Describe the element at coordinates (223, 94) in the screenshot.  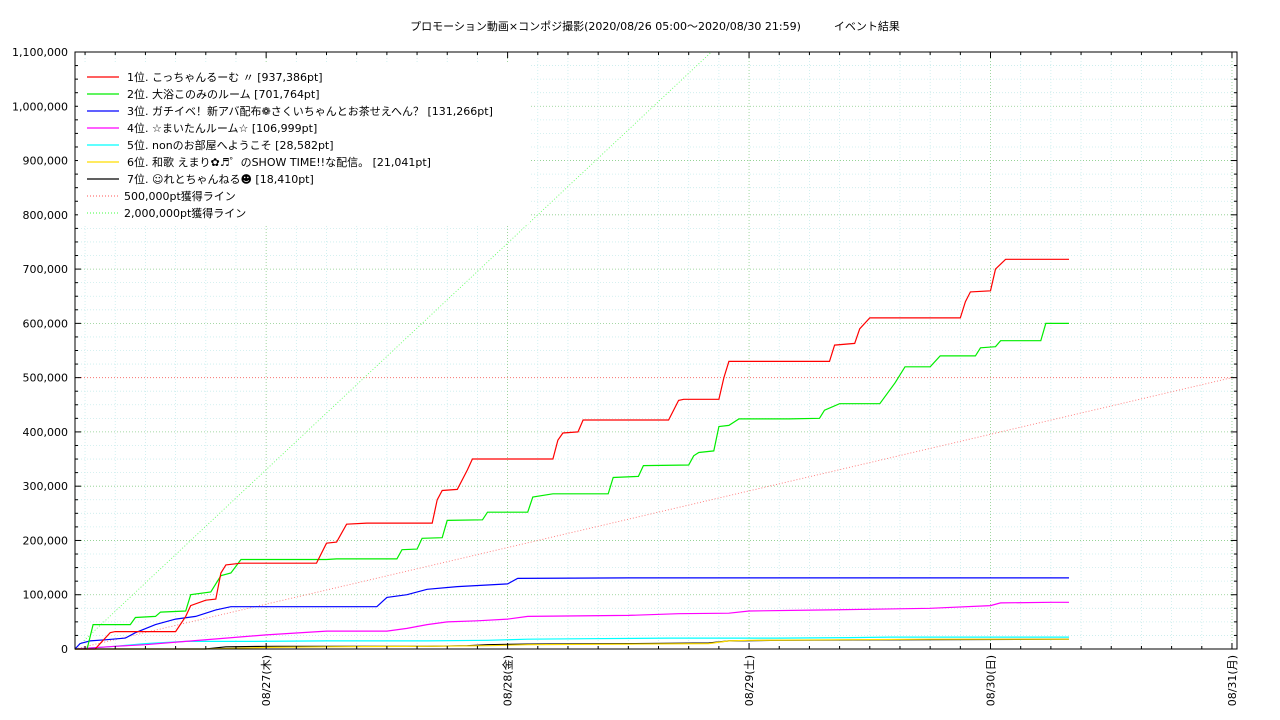
I see `legend-label-2: 2位. 大浴このみのルーム [701,764pt]` at that location.